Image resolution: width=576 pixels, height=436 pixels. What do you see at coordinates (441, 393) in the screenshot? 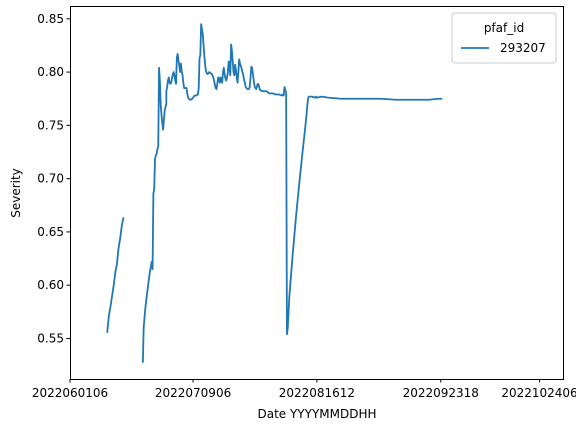
I see `x-tick-label: 2022092318` at bounding box center [441, 393].